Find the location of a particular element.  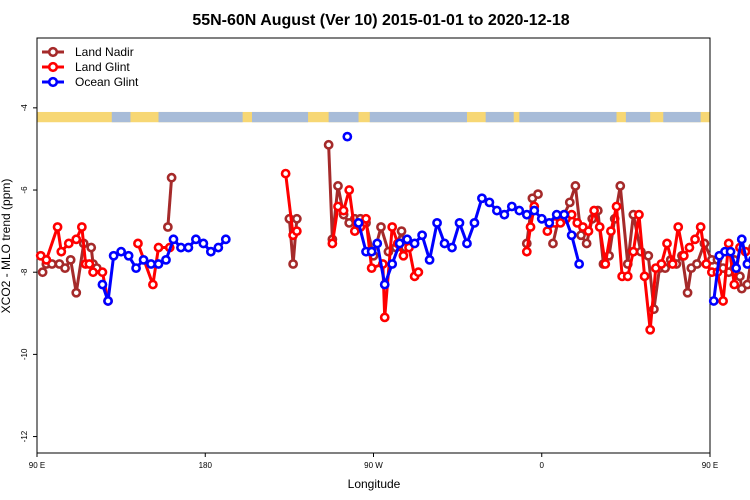

x-tick-label: 0 is located at coordinates (542, 465).